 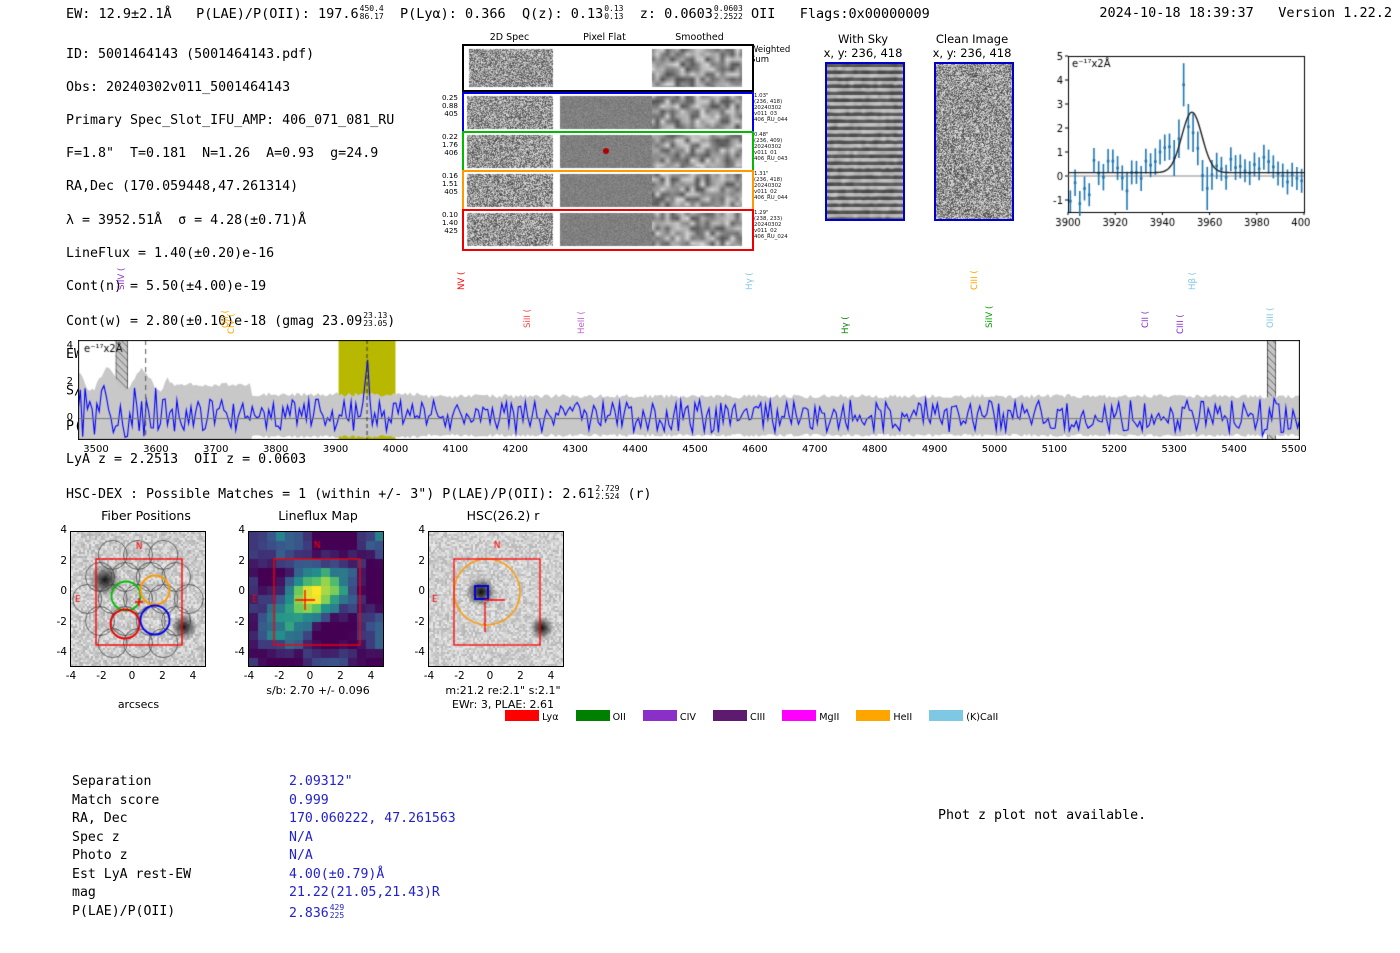 What do you see at coordinates (1234, 449) in the screenshot?
I see `spec-xtick-5400: 5400` at bounding box center [1234, 449].